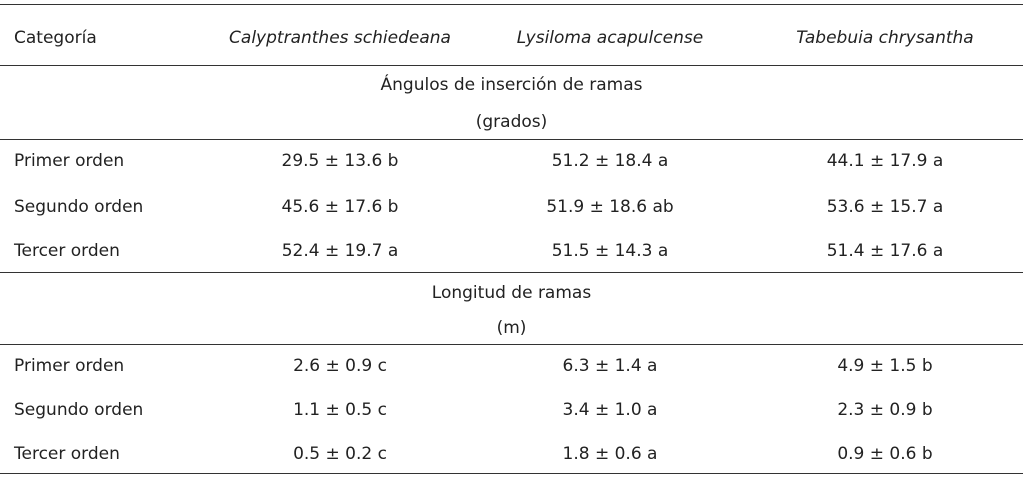 The height and width of the screenshot is (477, 1023). I want to click on section-unit-length: (m), so click(511, 328).